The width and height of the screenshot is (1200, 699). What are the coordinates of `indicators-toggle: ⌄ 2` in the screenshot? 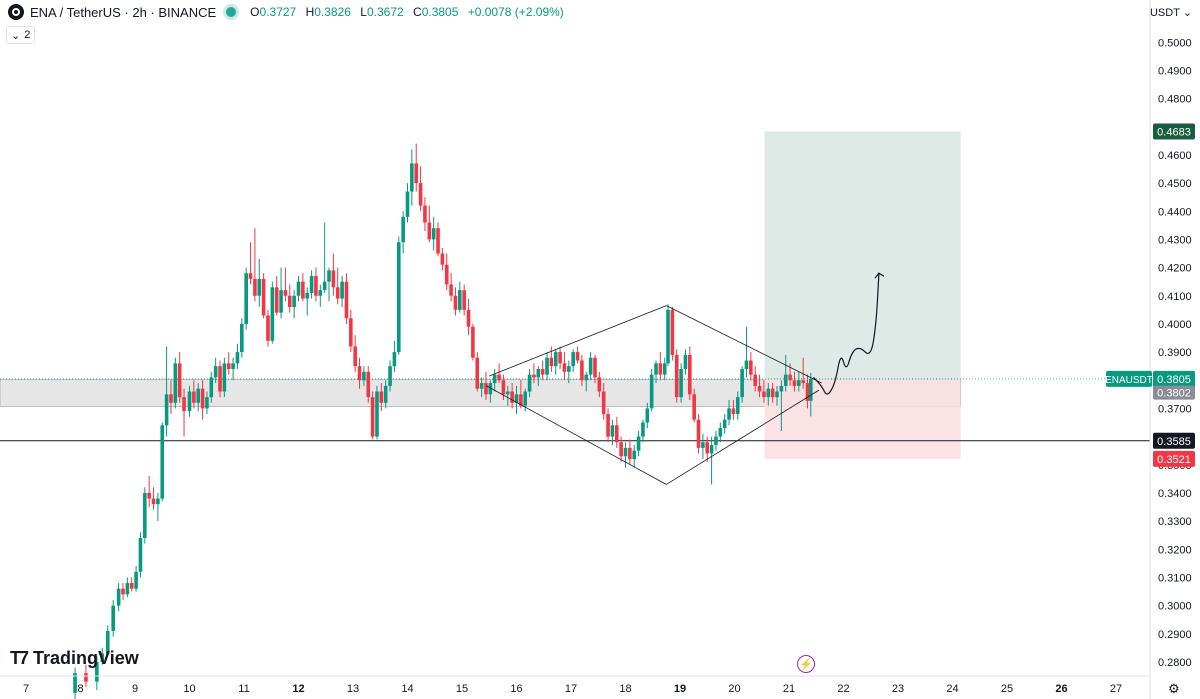 It's located at (21, 35).